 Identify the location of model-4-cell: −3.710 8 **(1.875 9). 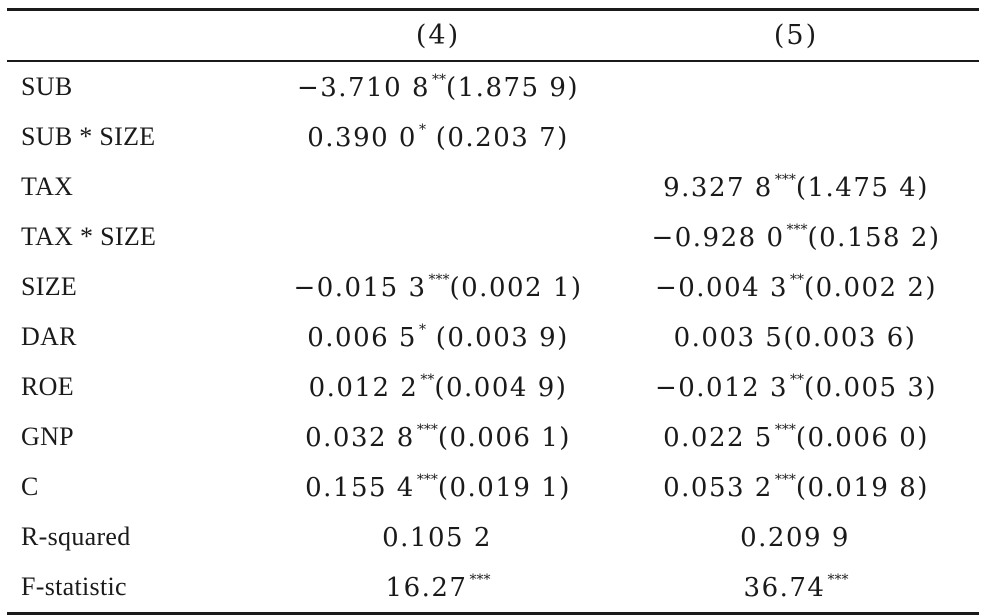
(438, 87).